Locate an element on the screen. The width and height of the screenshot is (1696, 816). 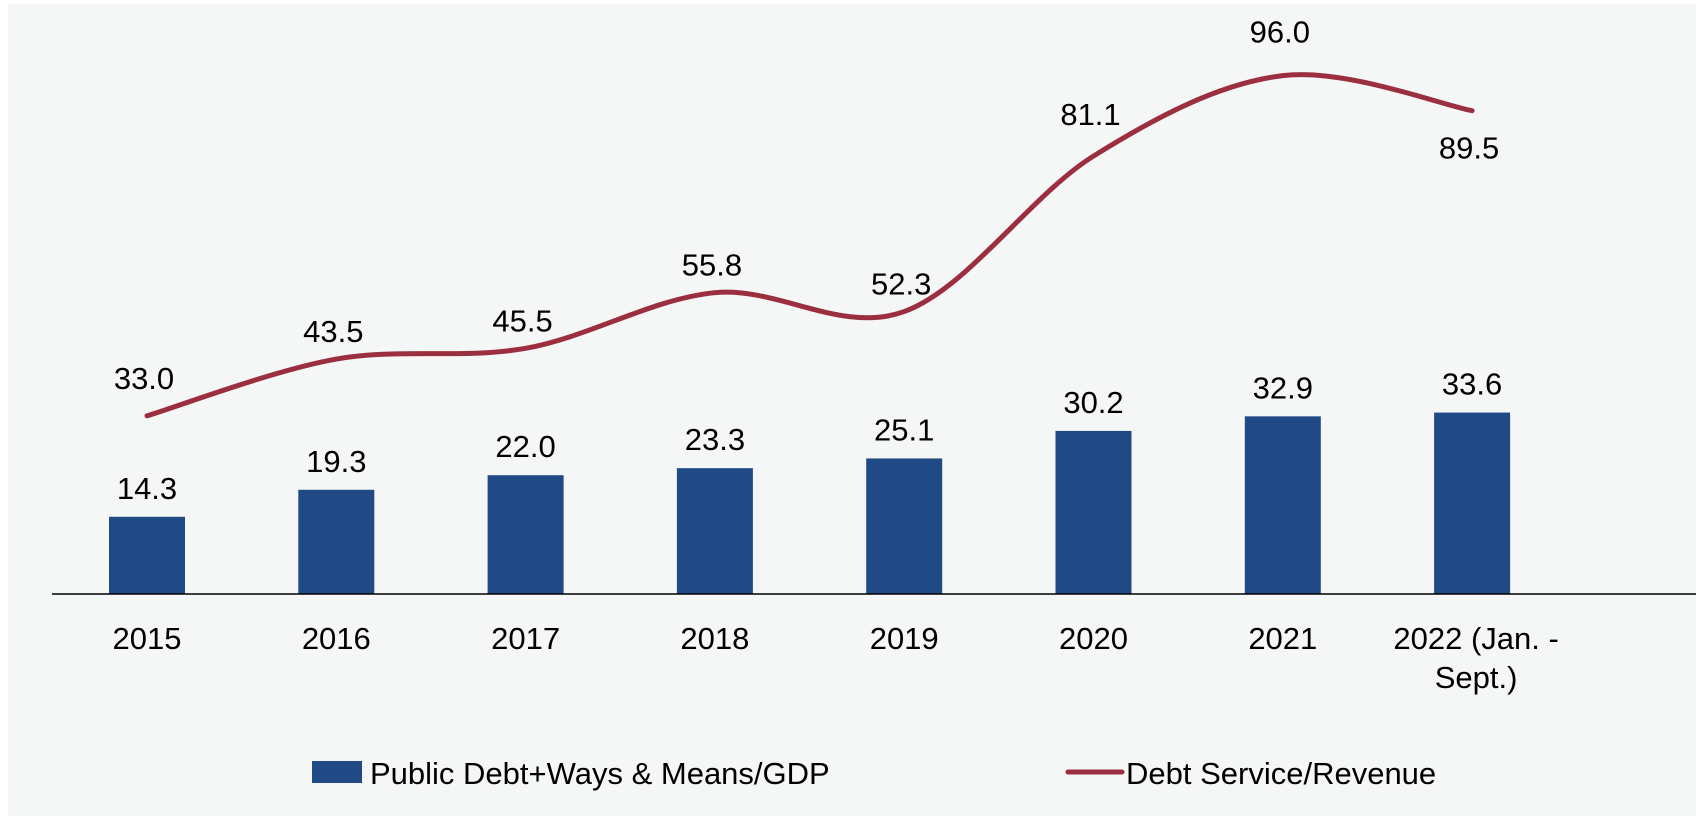
line-value-label: 89.5 is located at coordinates (1469, 148).